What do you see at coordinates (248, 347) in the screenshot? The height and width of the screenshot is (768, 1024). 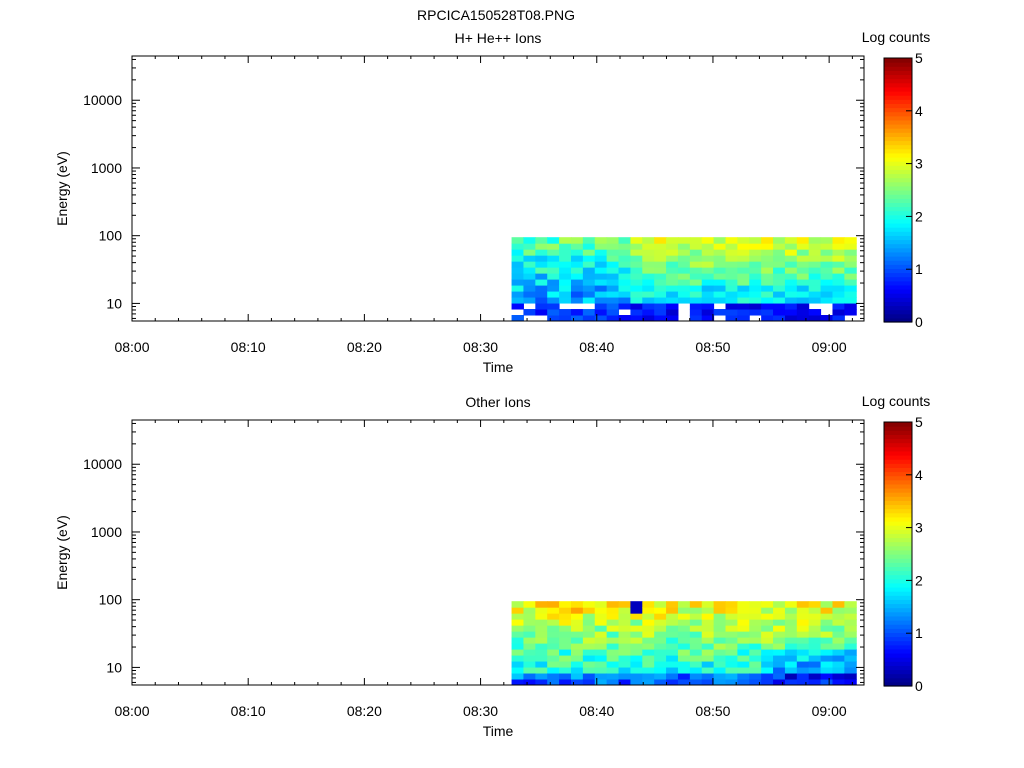 I see `x-tick-label: 08:10` at bounding box center [248, 347].